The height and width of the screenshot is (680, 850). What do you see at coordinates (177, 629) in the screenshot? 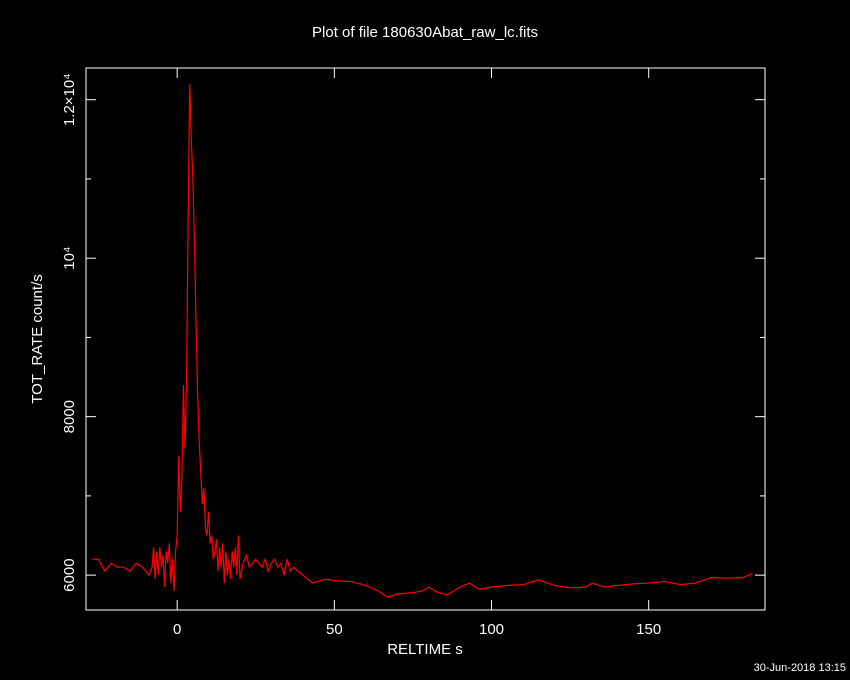
I see `x-tick-label: 0` at bounding box center [177, 629].